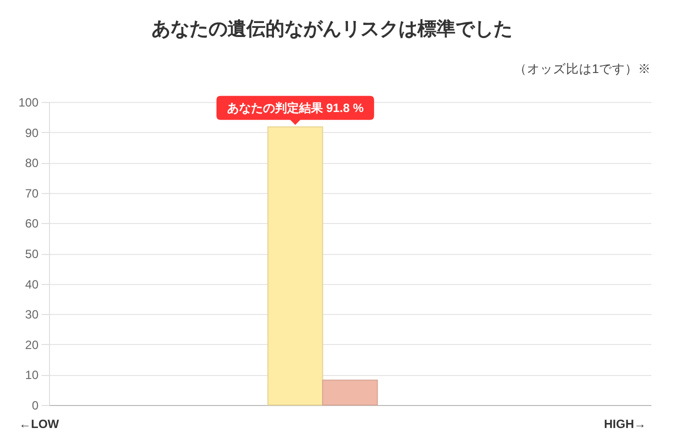 The width and height of the screenshot is (673, 436). Describe the element at coordinates (32, 193) in the screenshot. I see `y-tick-label: 70` at that location.